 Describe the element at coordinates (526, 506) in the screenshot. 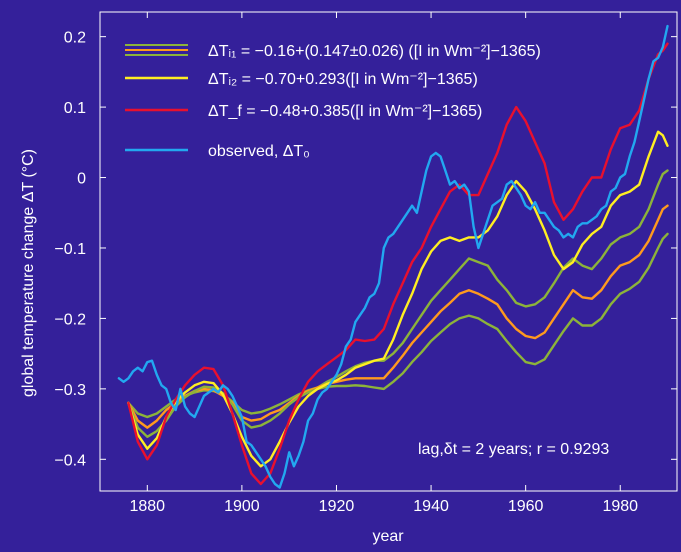

I see `x-tick-label: 1960` at that location.